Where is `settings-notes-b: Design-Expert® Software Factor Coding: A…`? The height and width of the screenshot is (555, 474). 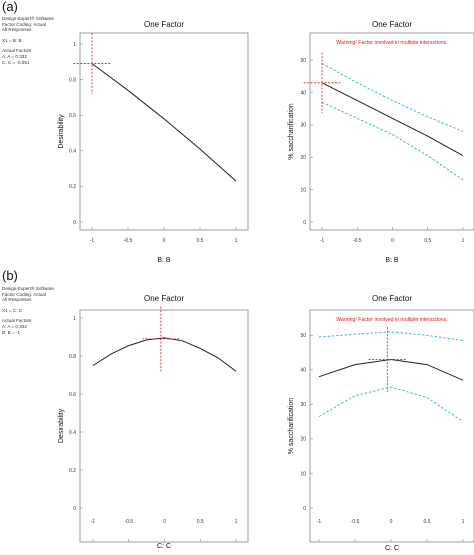
settings-notes-b: Design-Expert® Software Factor Coding: A… is located at coordinates (28, 310).